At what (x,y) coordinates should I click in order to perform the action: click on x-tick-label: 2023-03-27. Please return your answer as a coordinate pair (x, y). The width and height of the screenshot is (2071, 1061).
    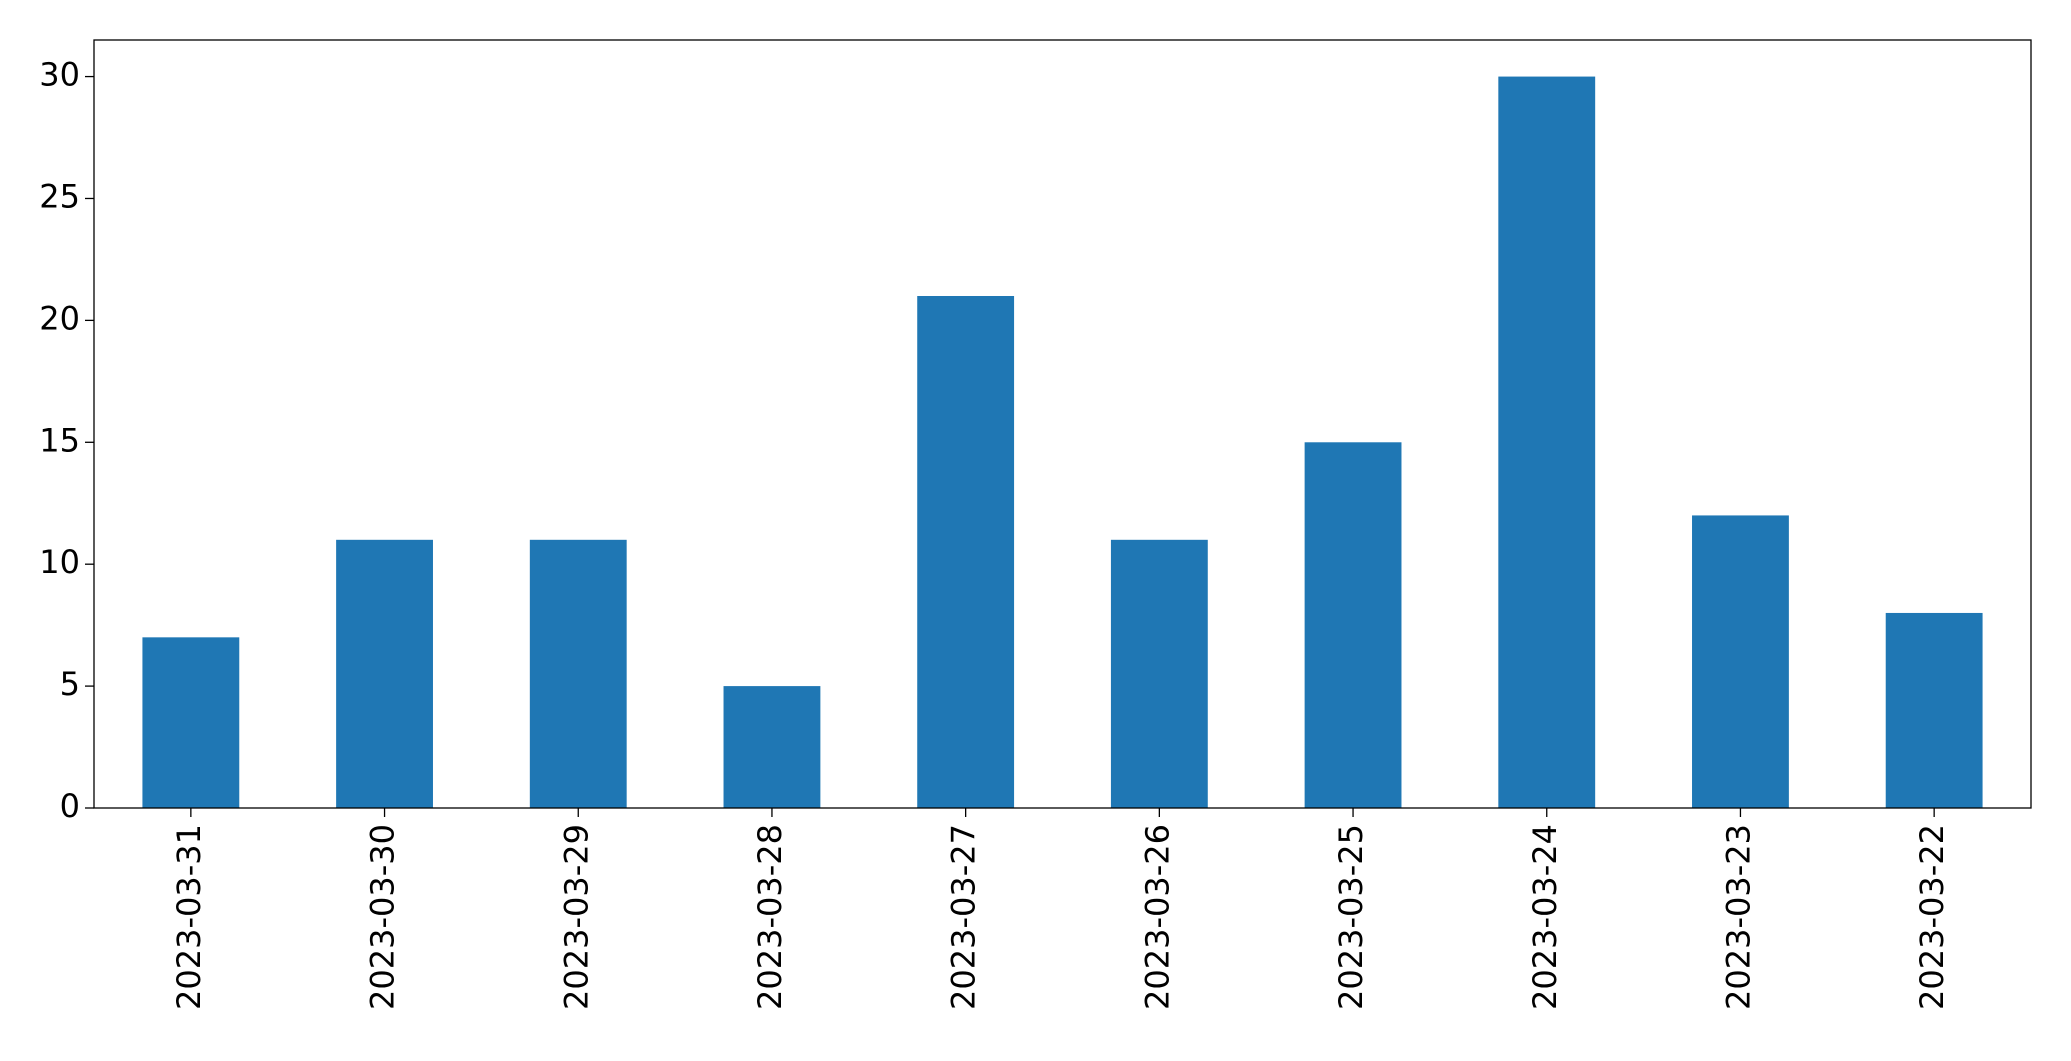
    Looking at the image, I should click on (964, 917).